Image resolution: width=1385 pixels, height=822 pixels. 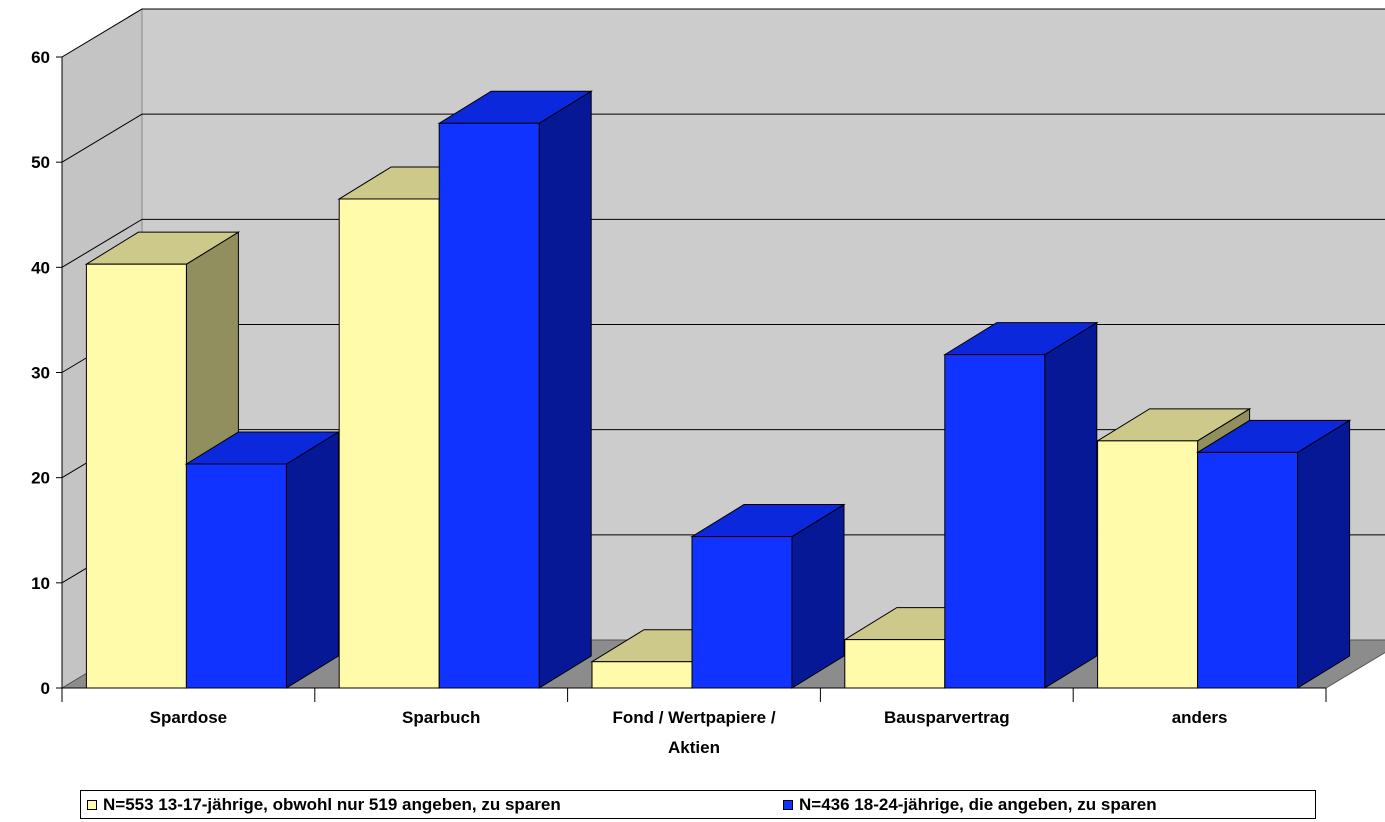 I want to click on legend-swatch-yellow, so click(x=92, y=805).